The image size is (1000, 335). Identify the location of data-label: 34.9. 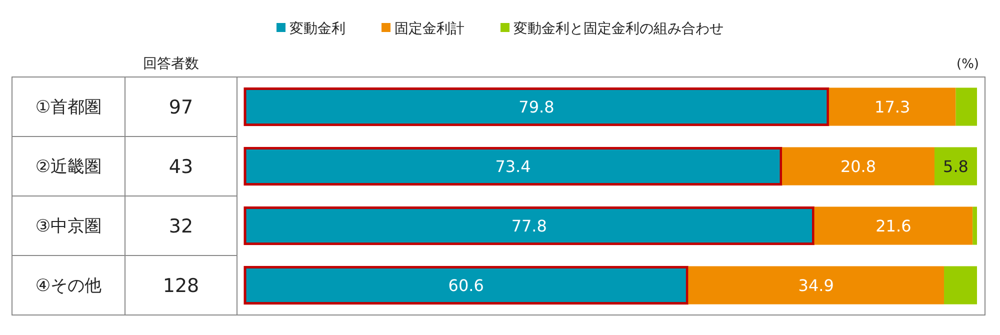
(816, 285).